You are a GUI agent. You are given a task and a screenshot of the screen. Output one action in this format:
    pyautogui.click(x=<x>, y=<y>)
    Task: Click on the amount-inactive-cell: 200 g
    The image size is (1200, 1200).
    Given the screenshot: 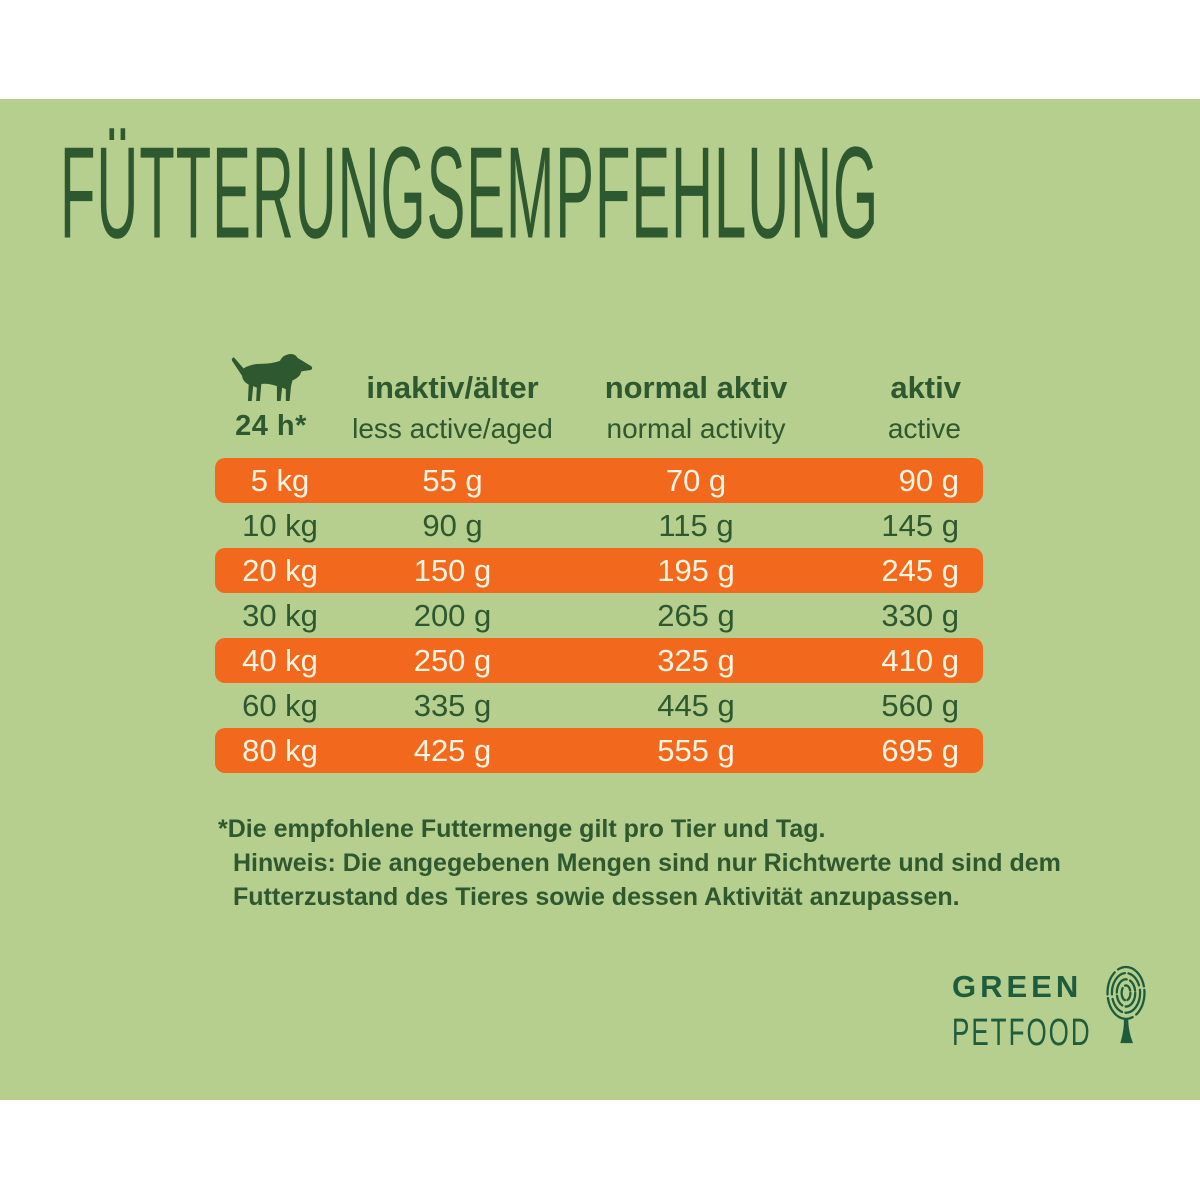 What is the action you would take?
    pyautogui.click(x=452, y=615)
    